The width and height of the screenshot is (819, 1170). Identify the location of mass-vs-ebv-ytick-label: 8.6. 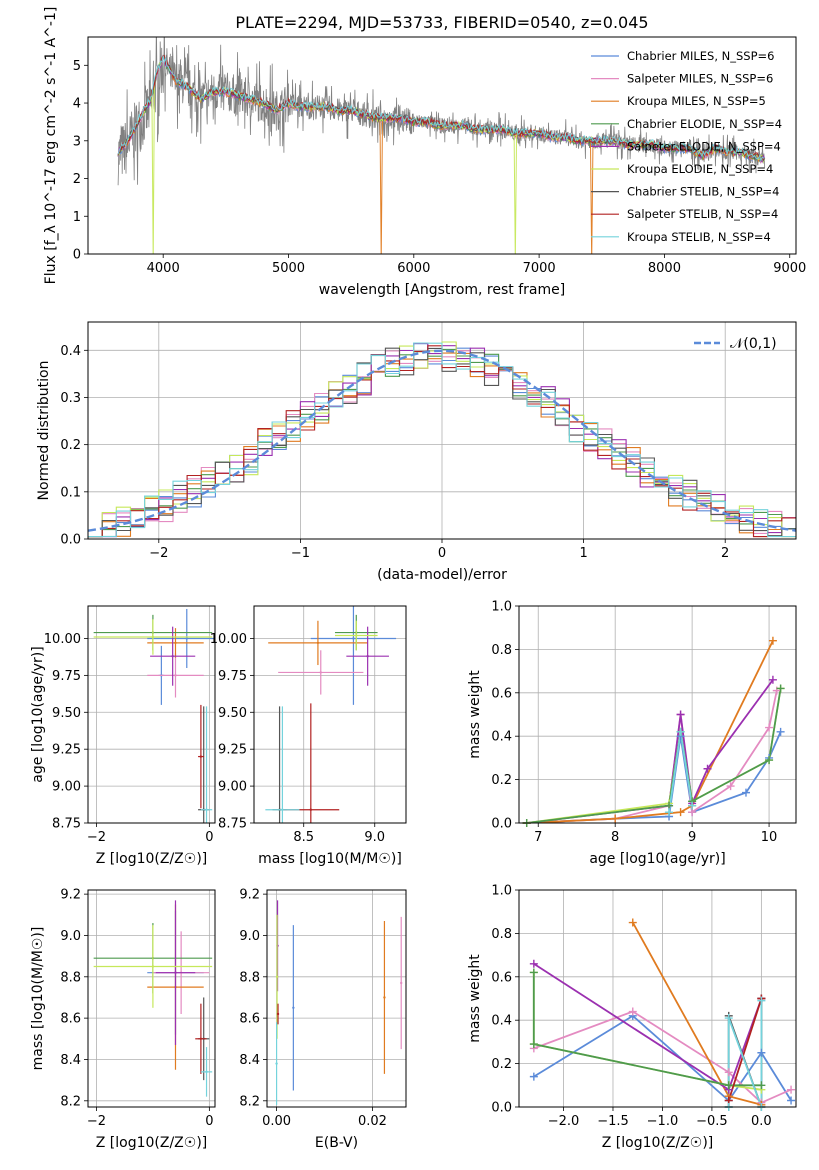
(249, 1019).